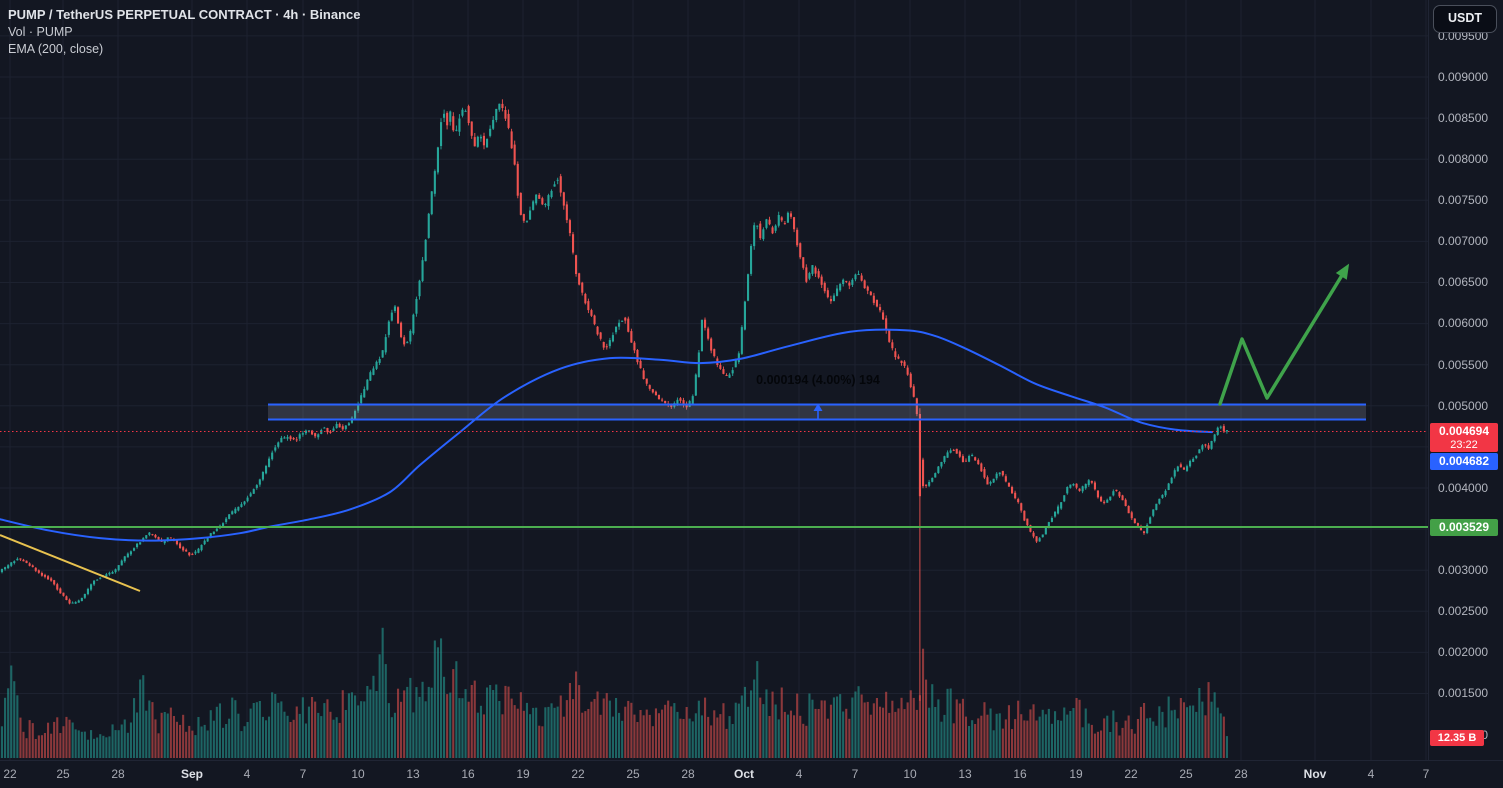  Describe the element at coordinates (1284, 334) in the screenshot. I see `projection-arrow-drawing` at that location.